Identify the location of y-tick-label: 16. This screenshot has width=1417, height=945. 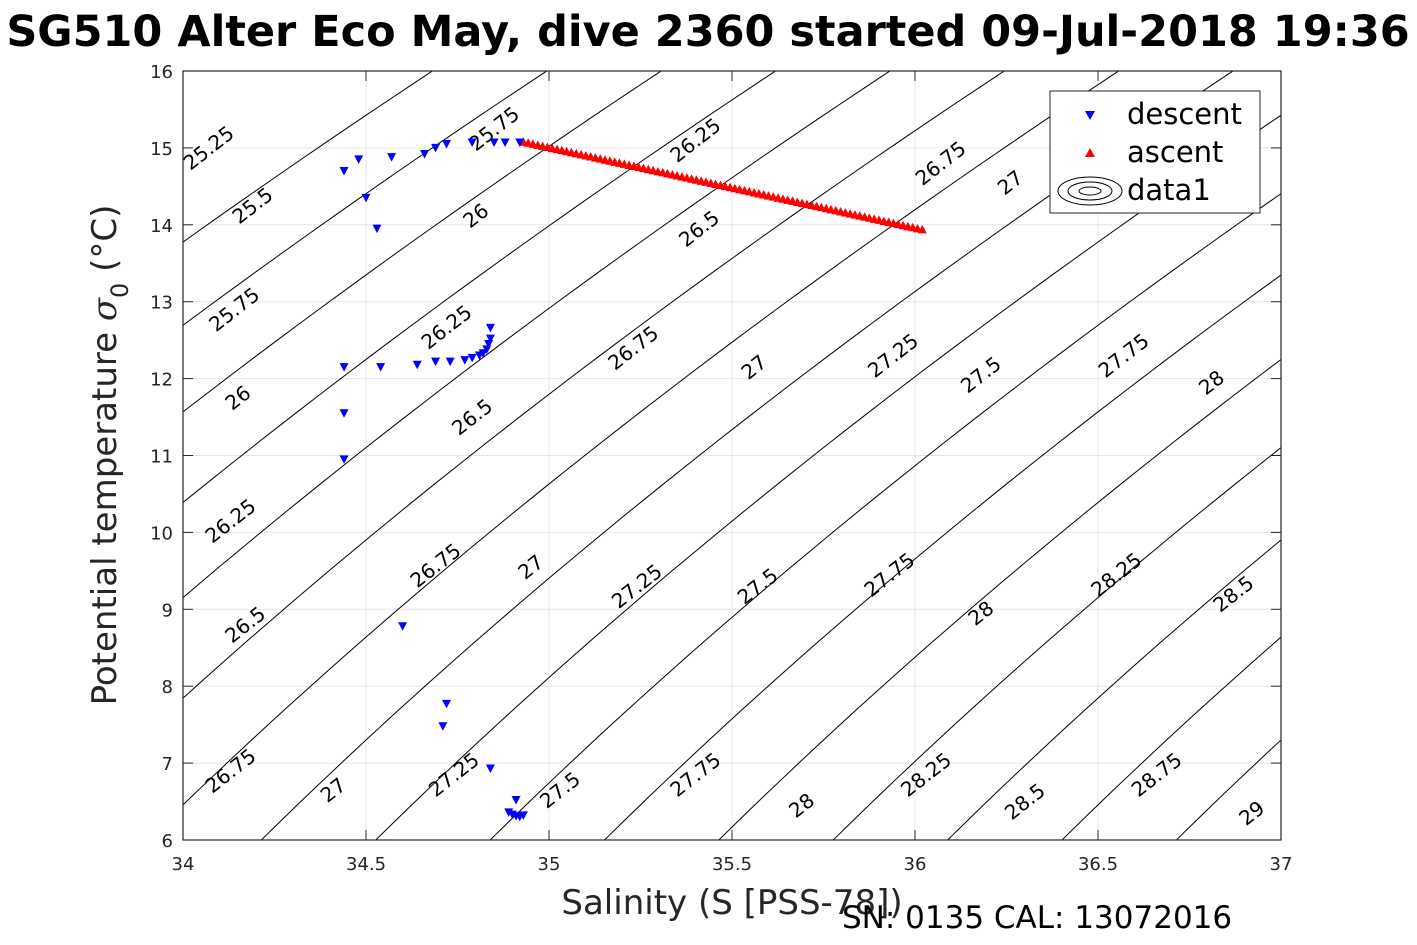
(161, 72).